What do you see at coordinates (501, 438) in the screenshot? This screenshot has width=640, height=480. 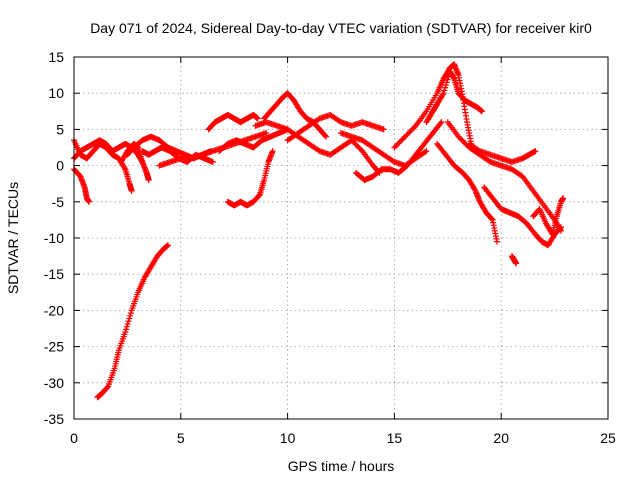 I see `x-tick-label: 20` at bounding box center [501, 438].